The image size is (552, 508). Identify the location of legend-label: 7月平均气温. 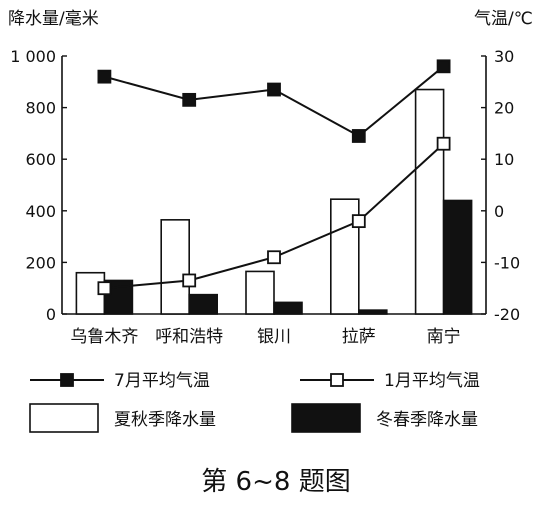
(162, 381).